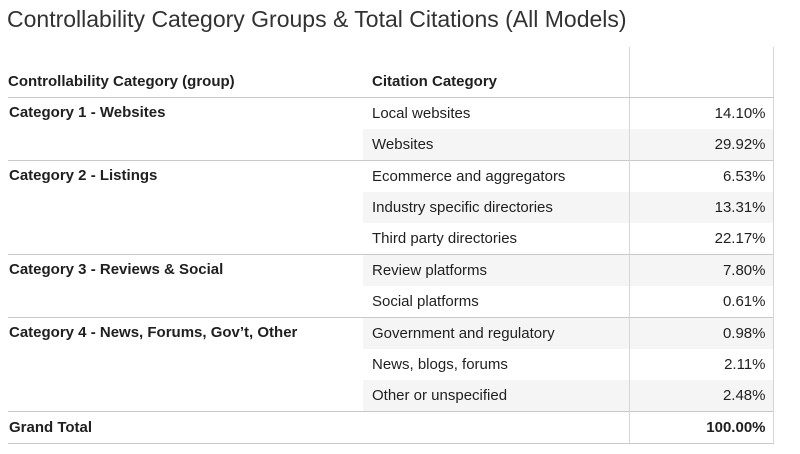 This screenshot has height=454, width=800. What do you see at coordinates (496, 72) in the screenshot?
I see `column-header-category: Citation Category` at bounding box center [496, 72].